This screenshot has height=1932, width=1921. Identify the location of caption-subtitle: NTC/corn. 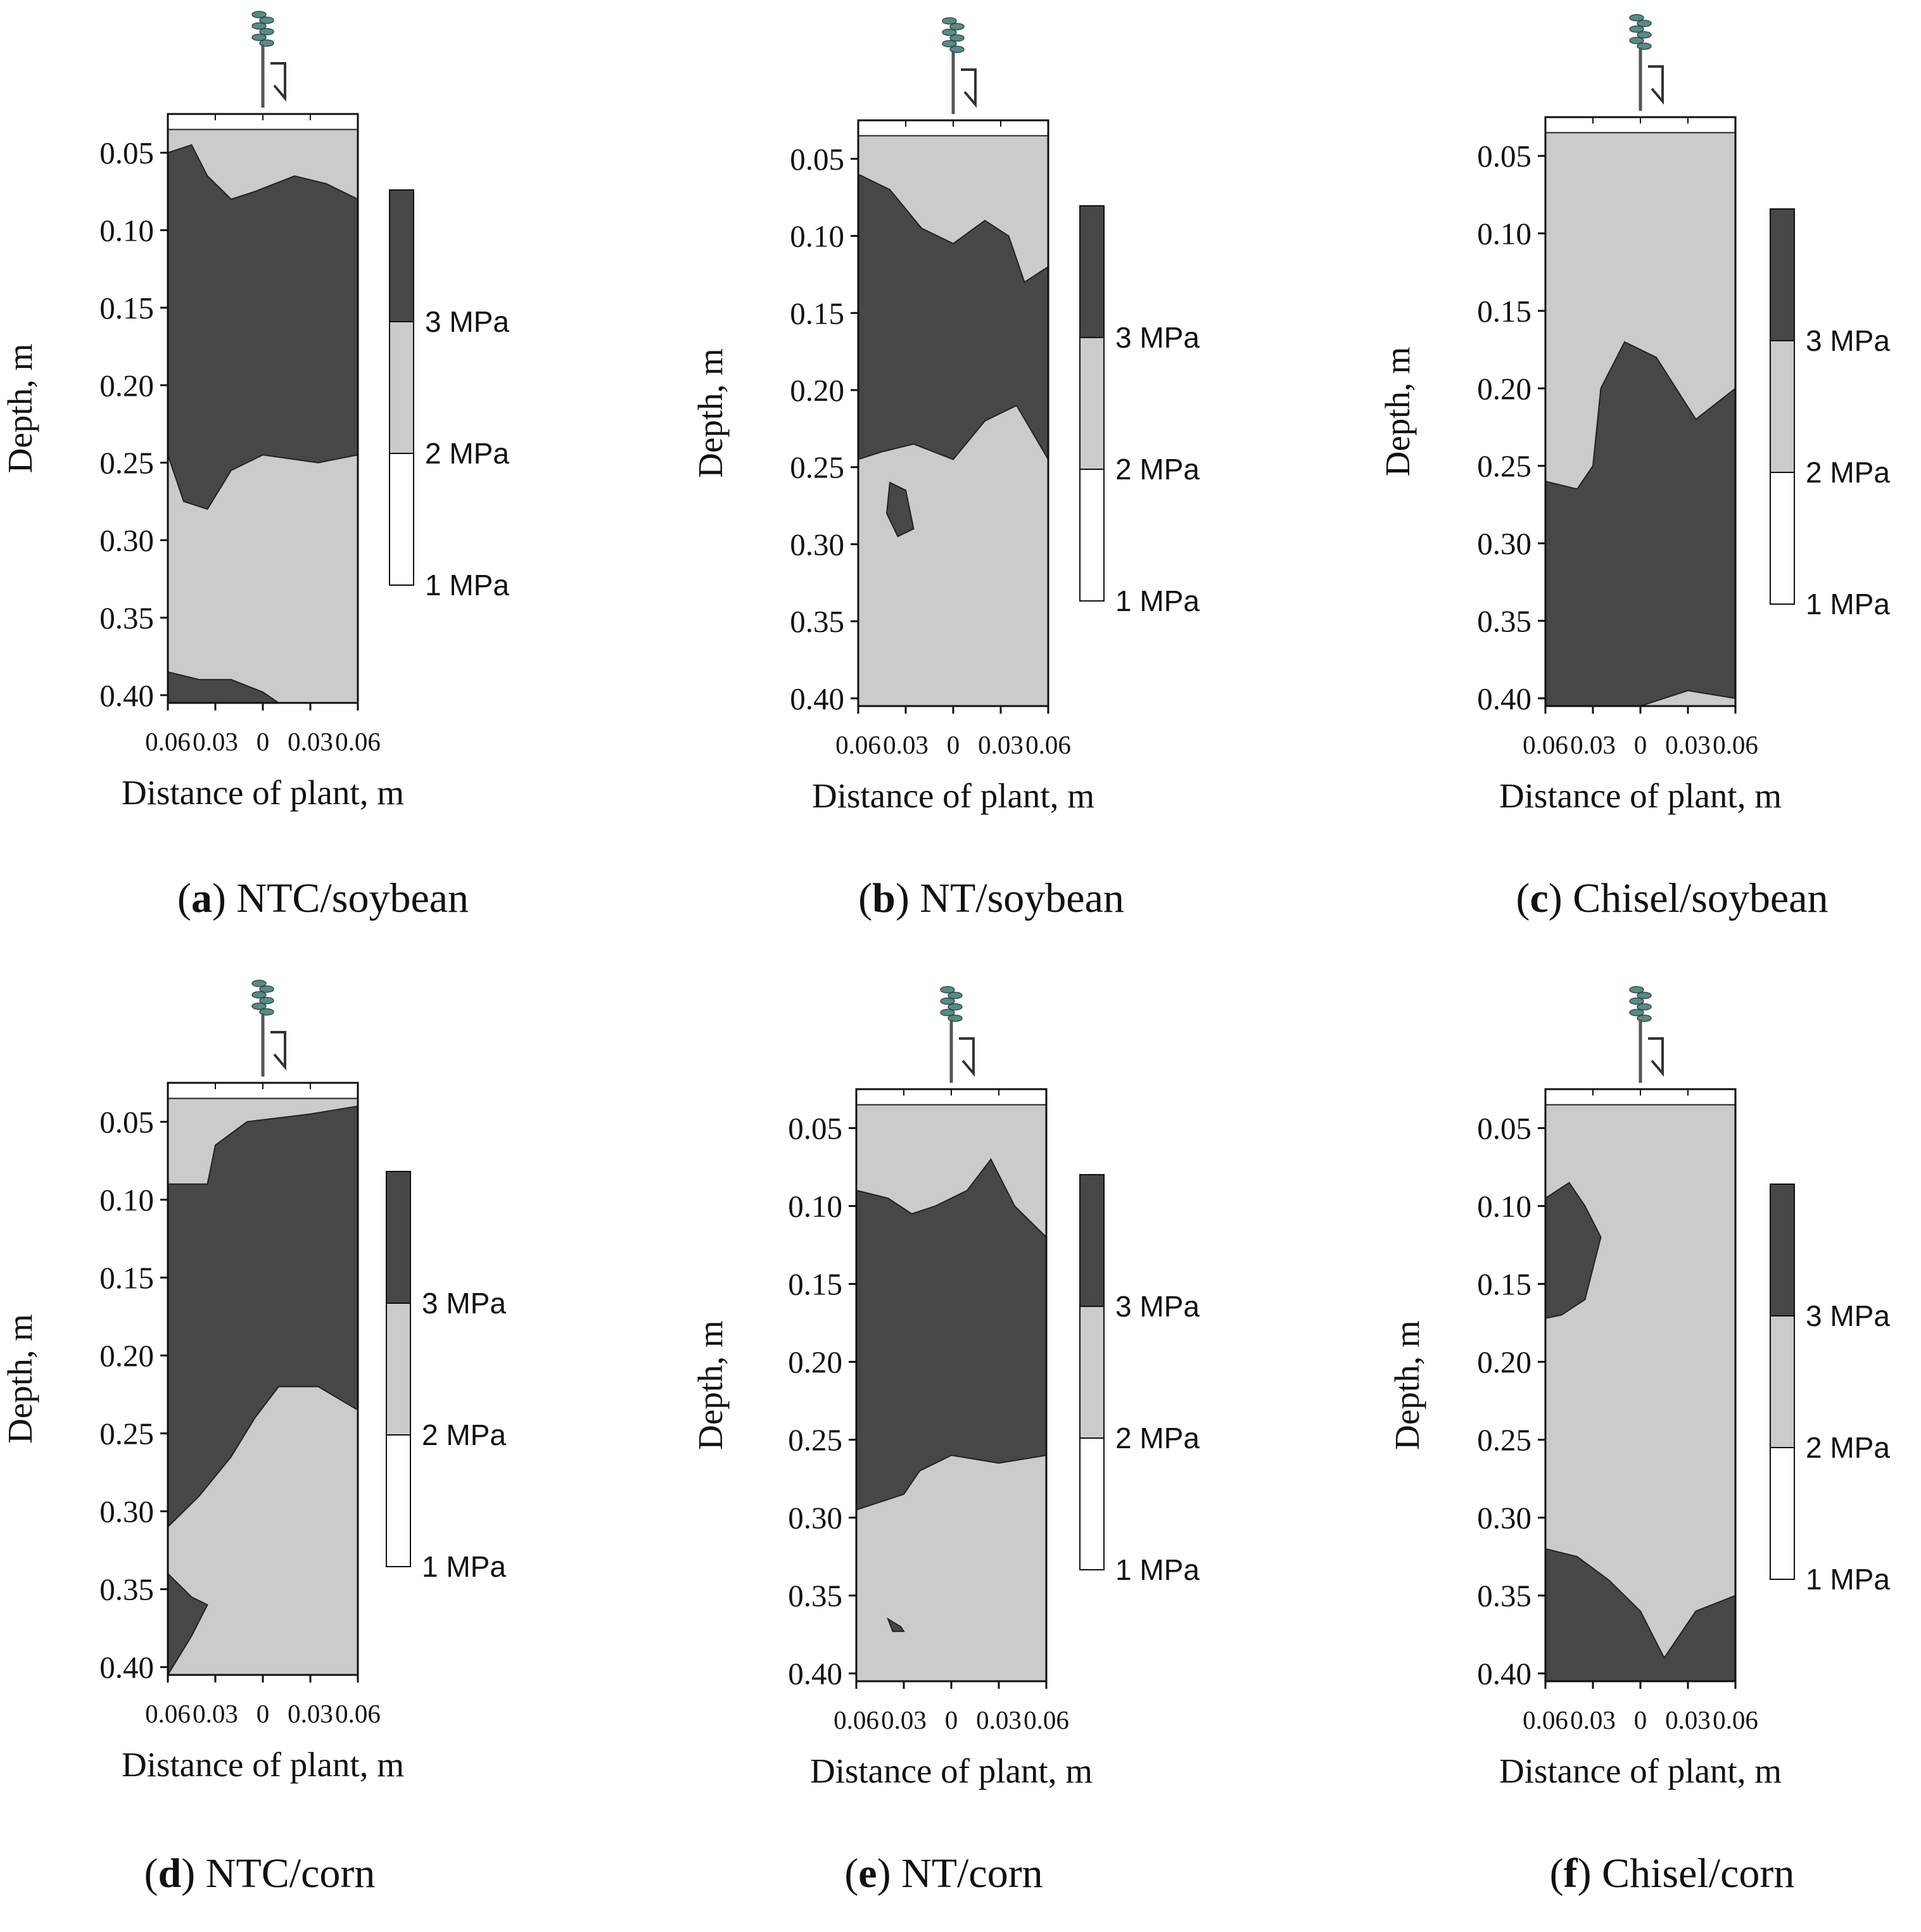
(291, 1873).